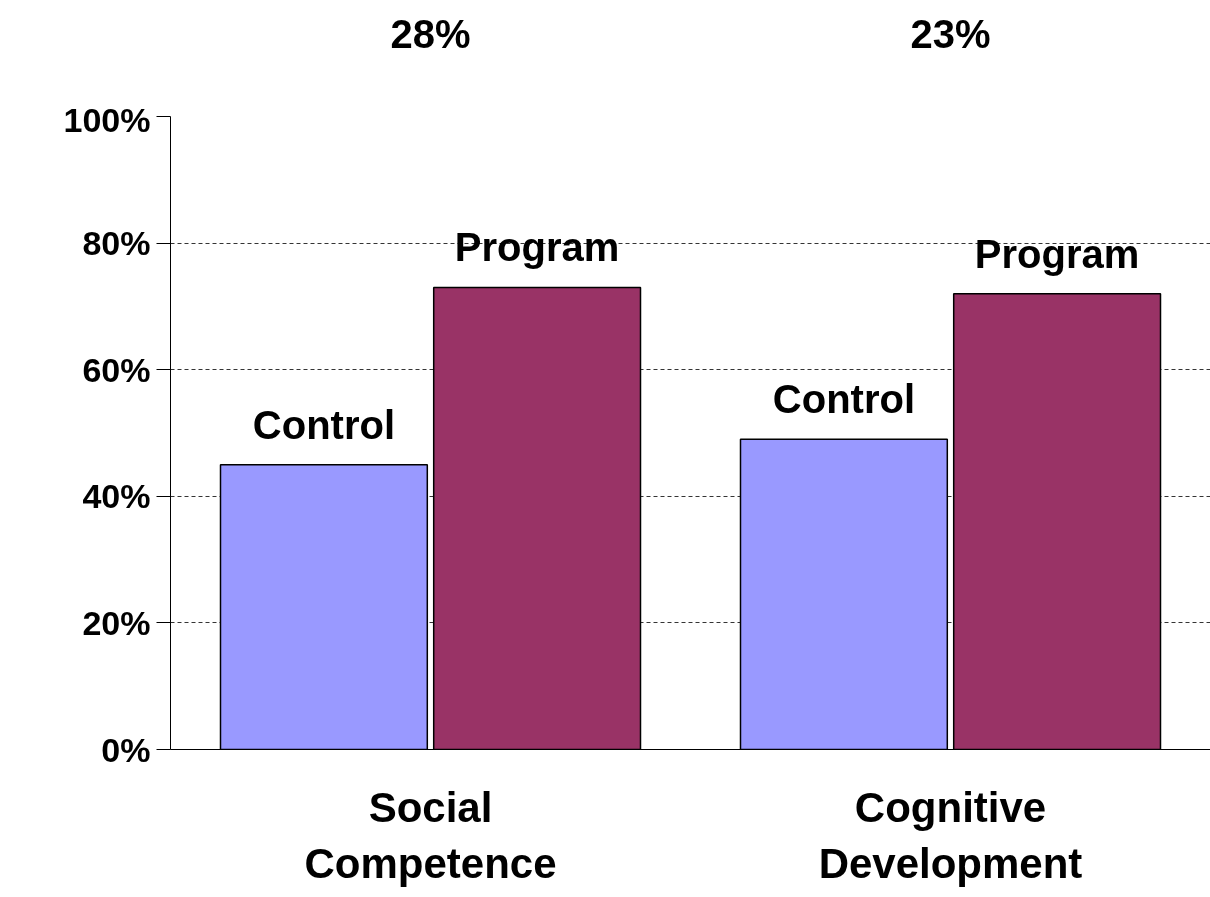 The image size is (1210, 897). Describe the element at coordinates (843, 399) in the screenshot. I see `text: Control` at that location.